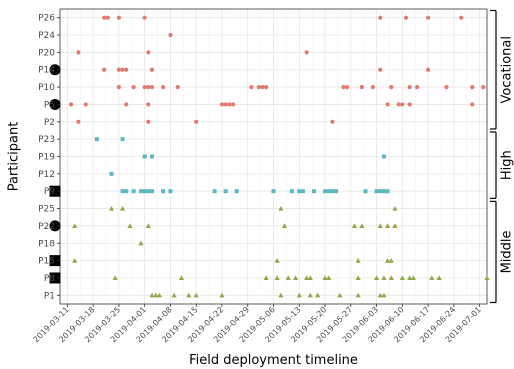 This screenshot has width=514, height=369. What do you see at coordinates (46, 140) in the screenshot?
I see `y-tick-label: P23` at bounding box center [46, 140].